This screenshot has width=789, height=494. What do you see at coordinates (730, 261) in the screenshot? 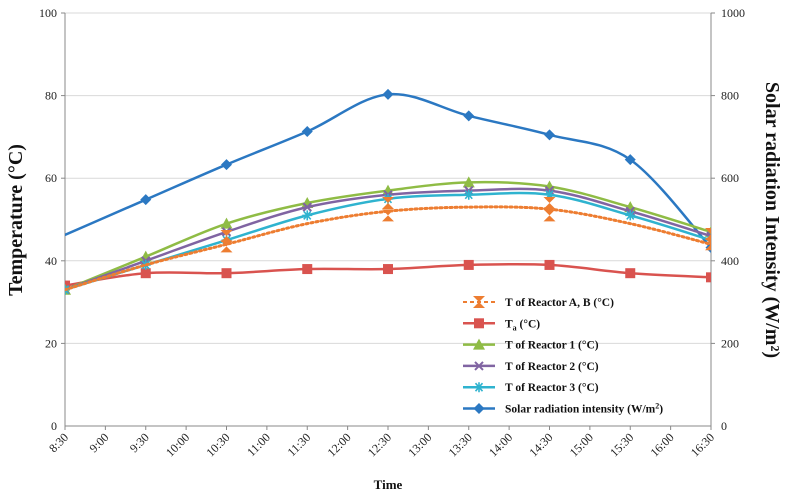
I see `y-right-tick-label: 400` at bounding box center [730, 261].